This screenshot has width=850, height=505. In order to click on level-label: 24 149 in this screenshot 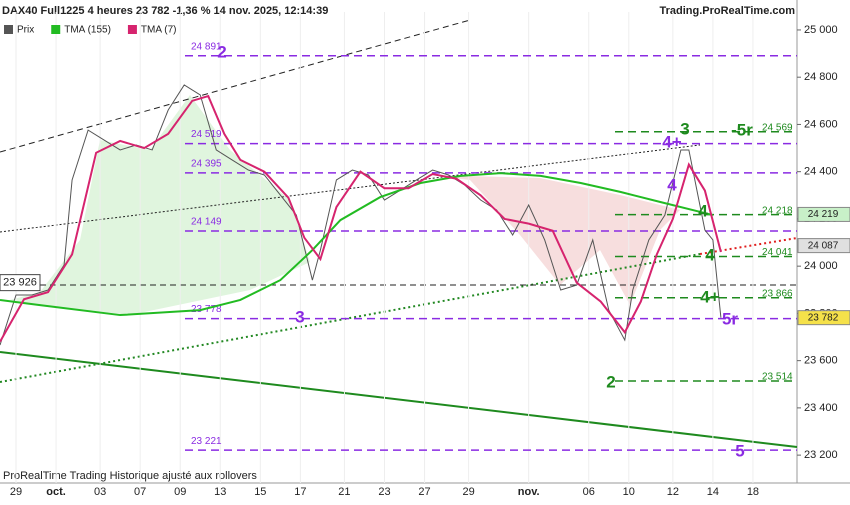, I will do `click(206, 222)`.